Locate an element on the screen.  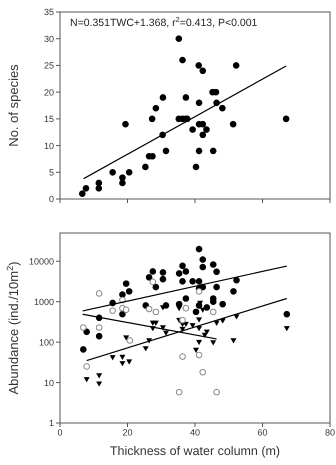
y-tick-label: 0 is located at coordinates (51, 199).